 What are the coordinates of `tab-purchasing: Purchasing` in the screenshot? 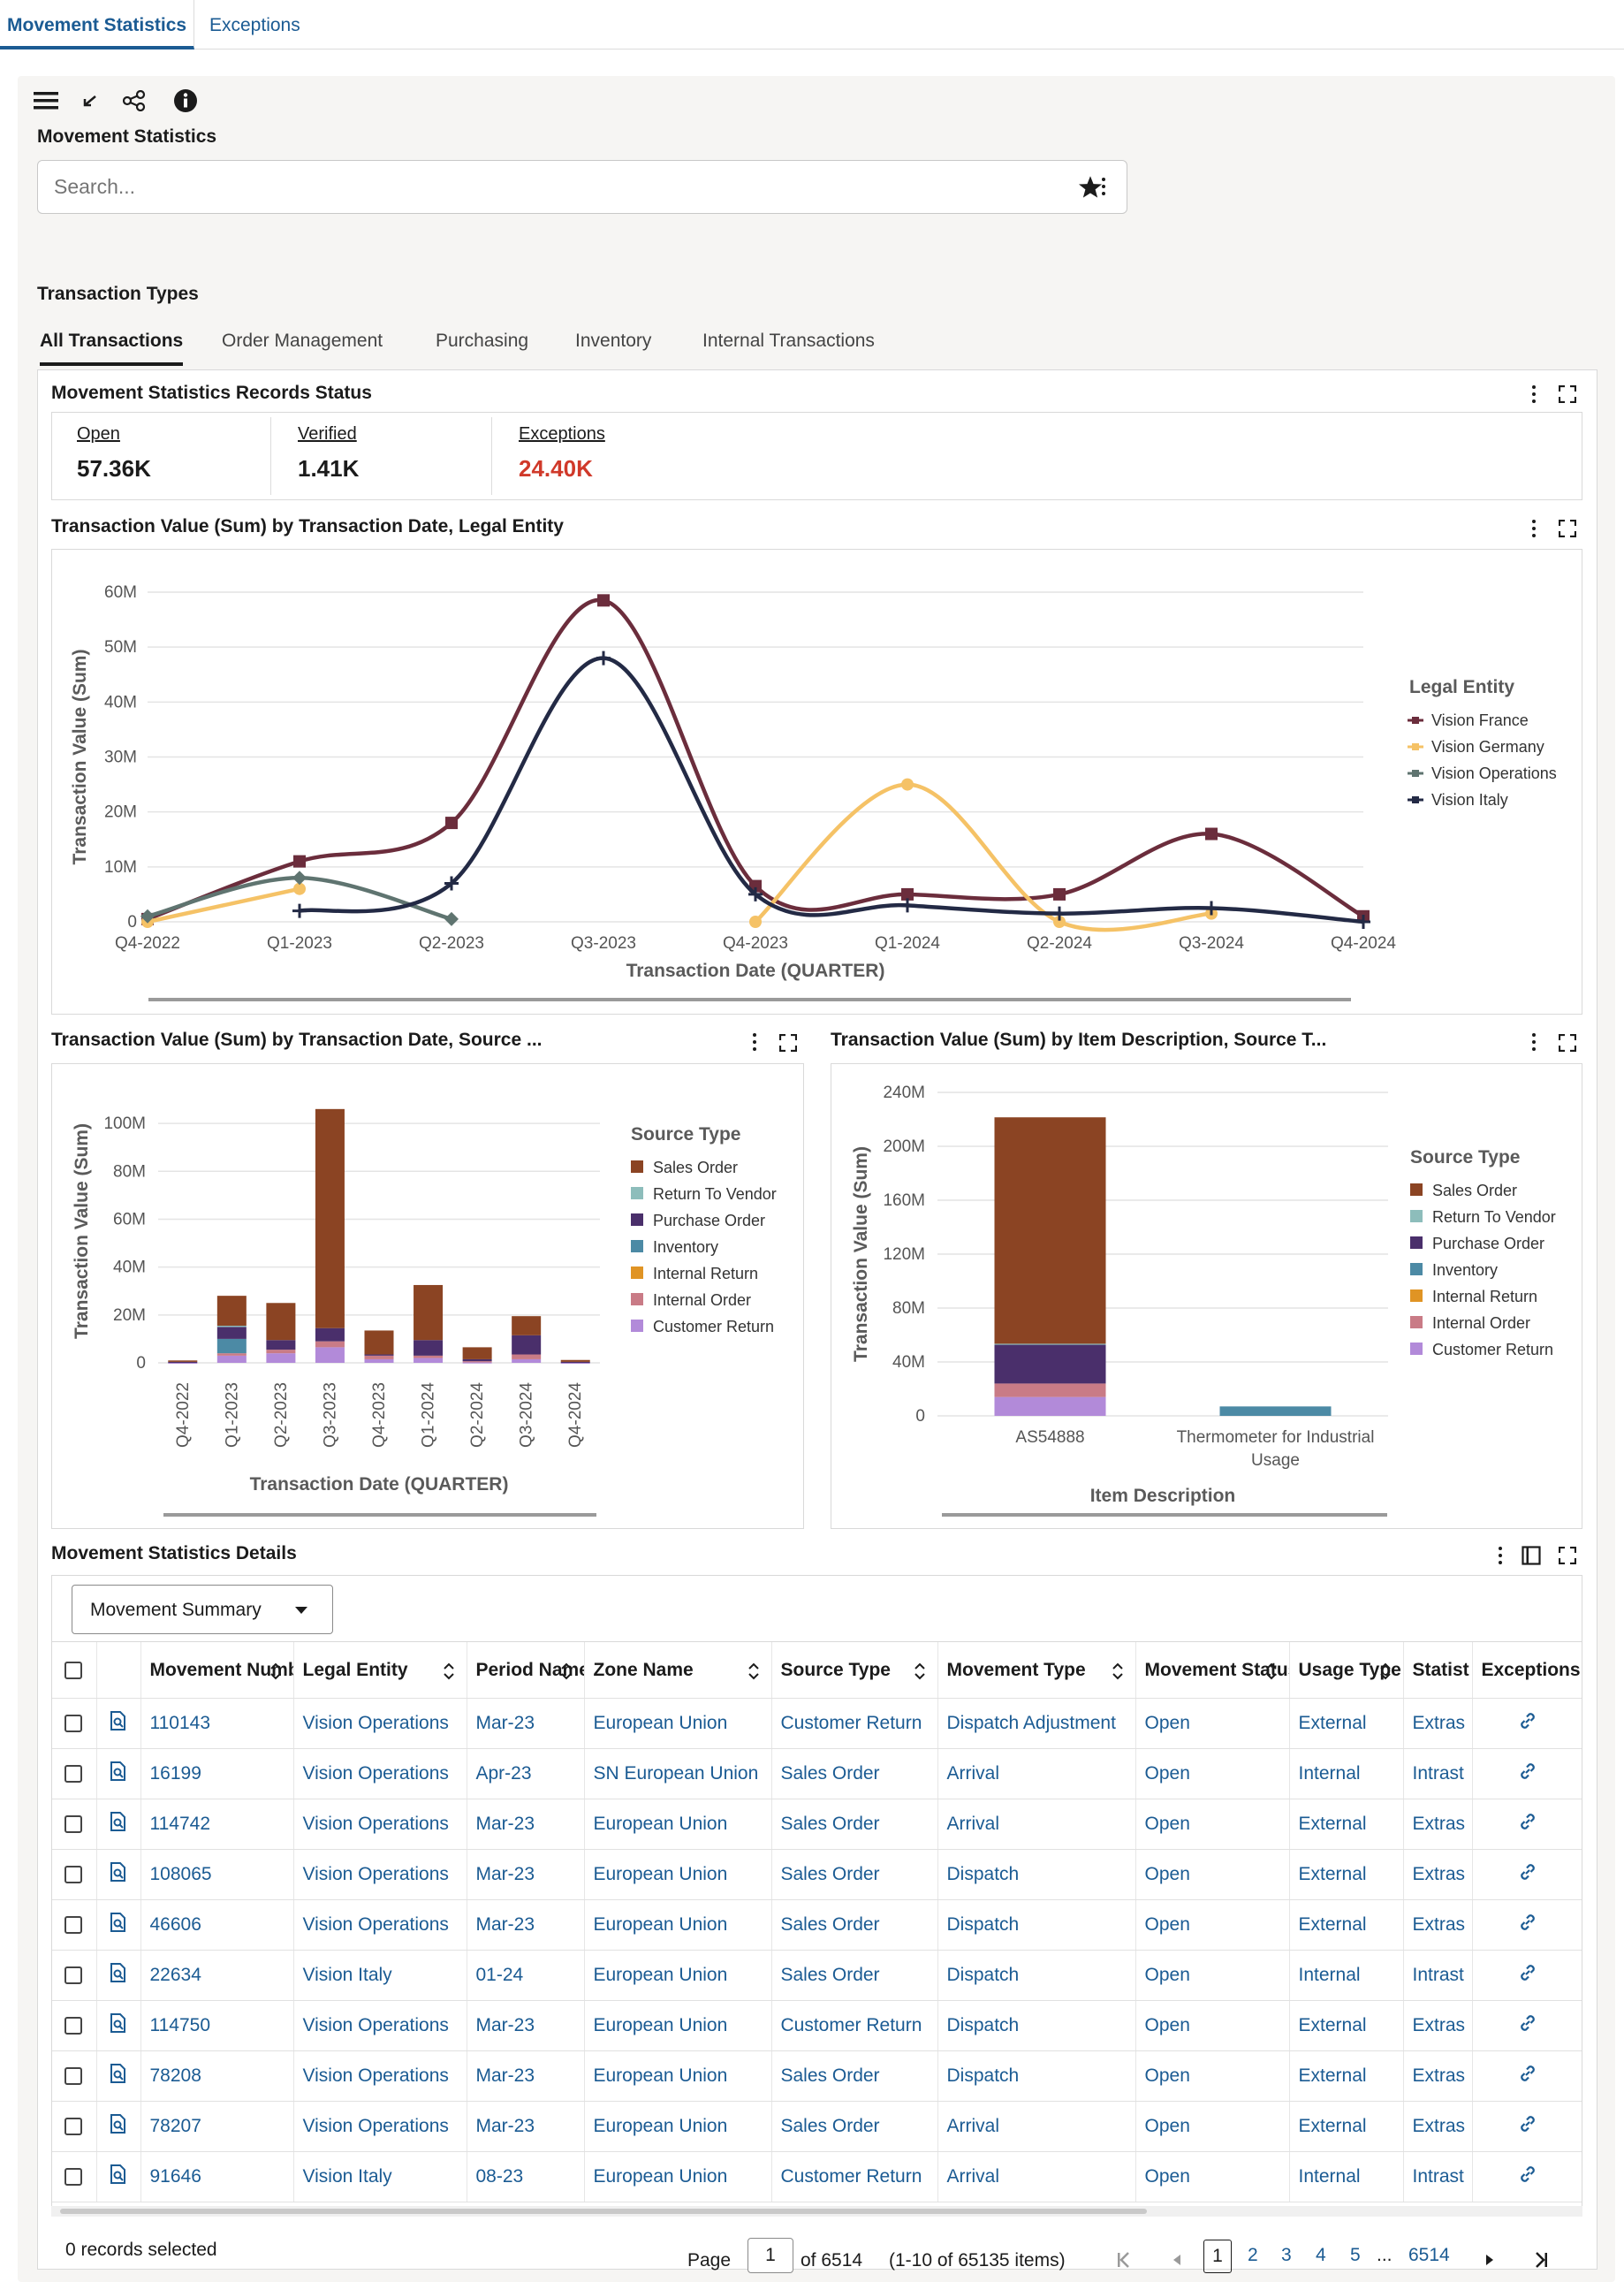 It's located at (482, 341).